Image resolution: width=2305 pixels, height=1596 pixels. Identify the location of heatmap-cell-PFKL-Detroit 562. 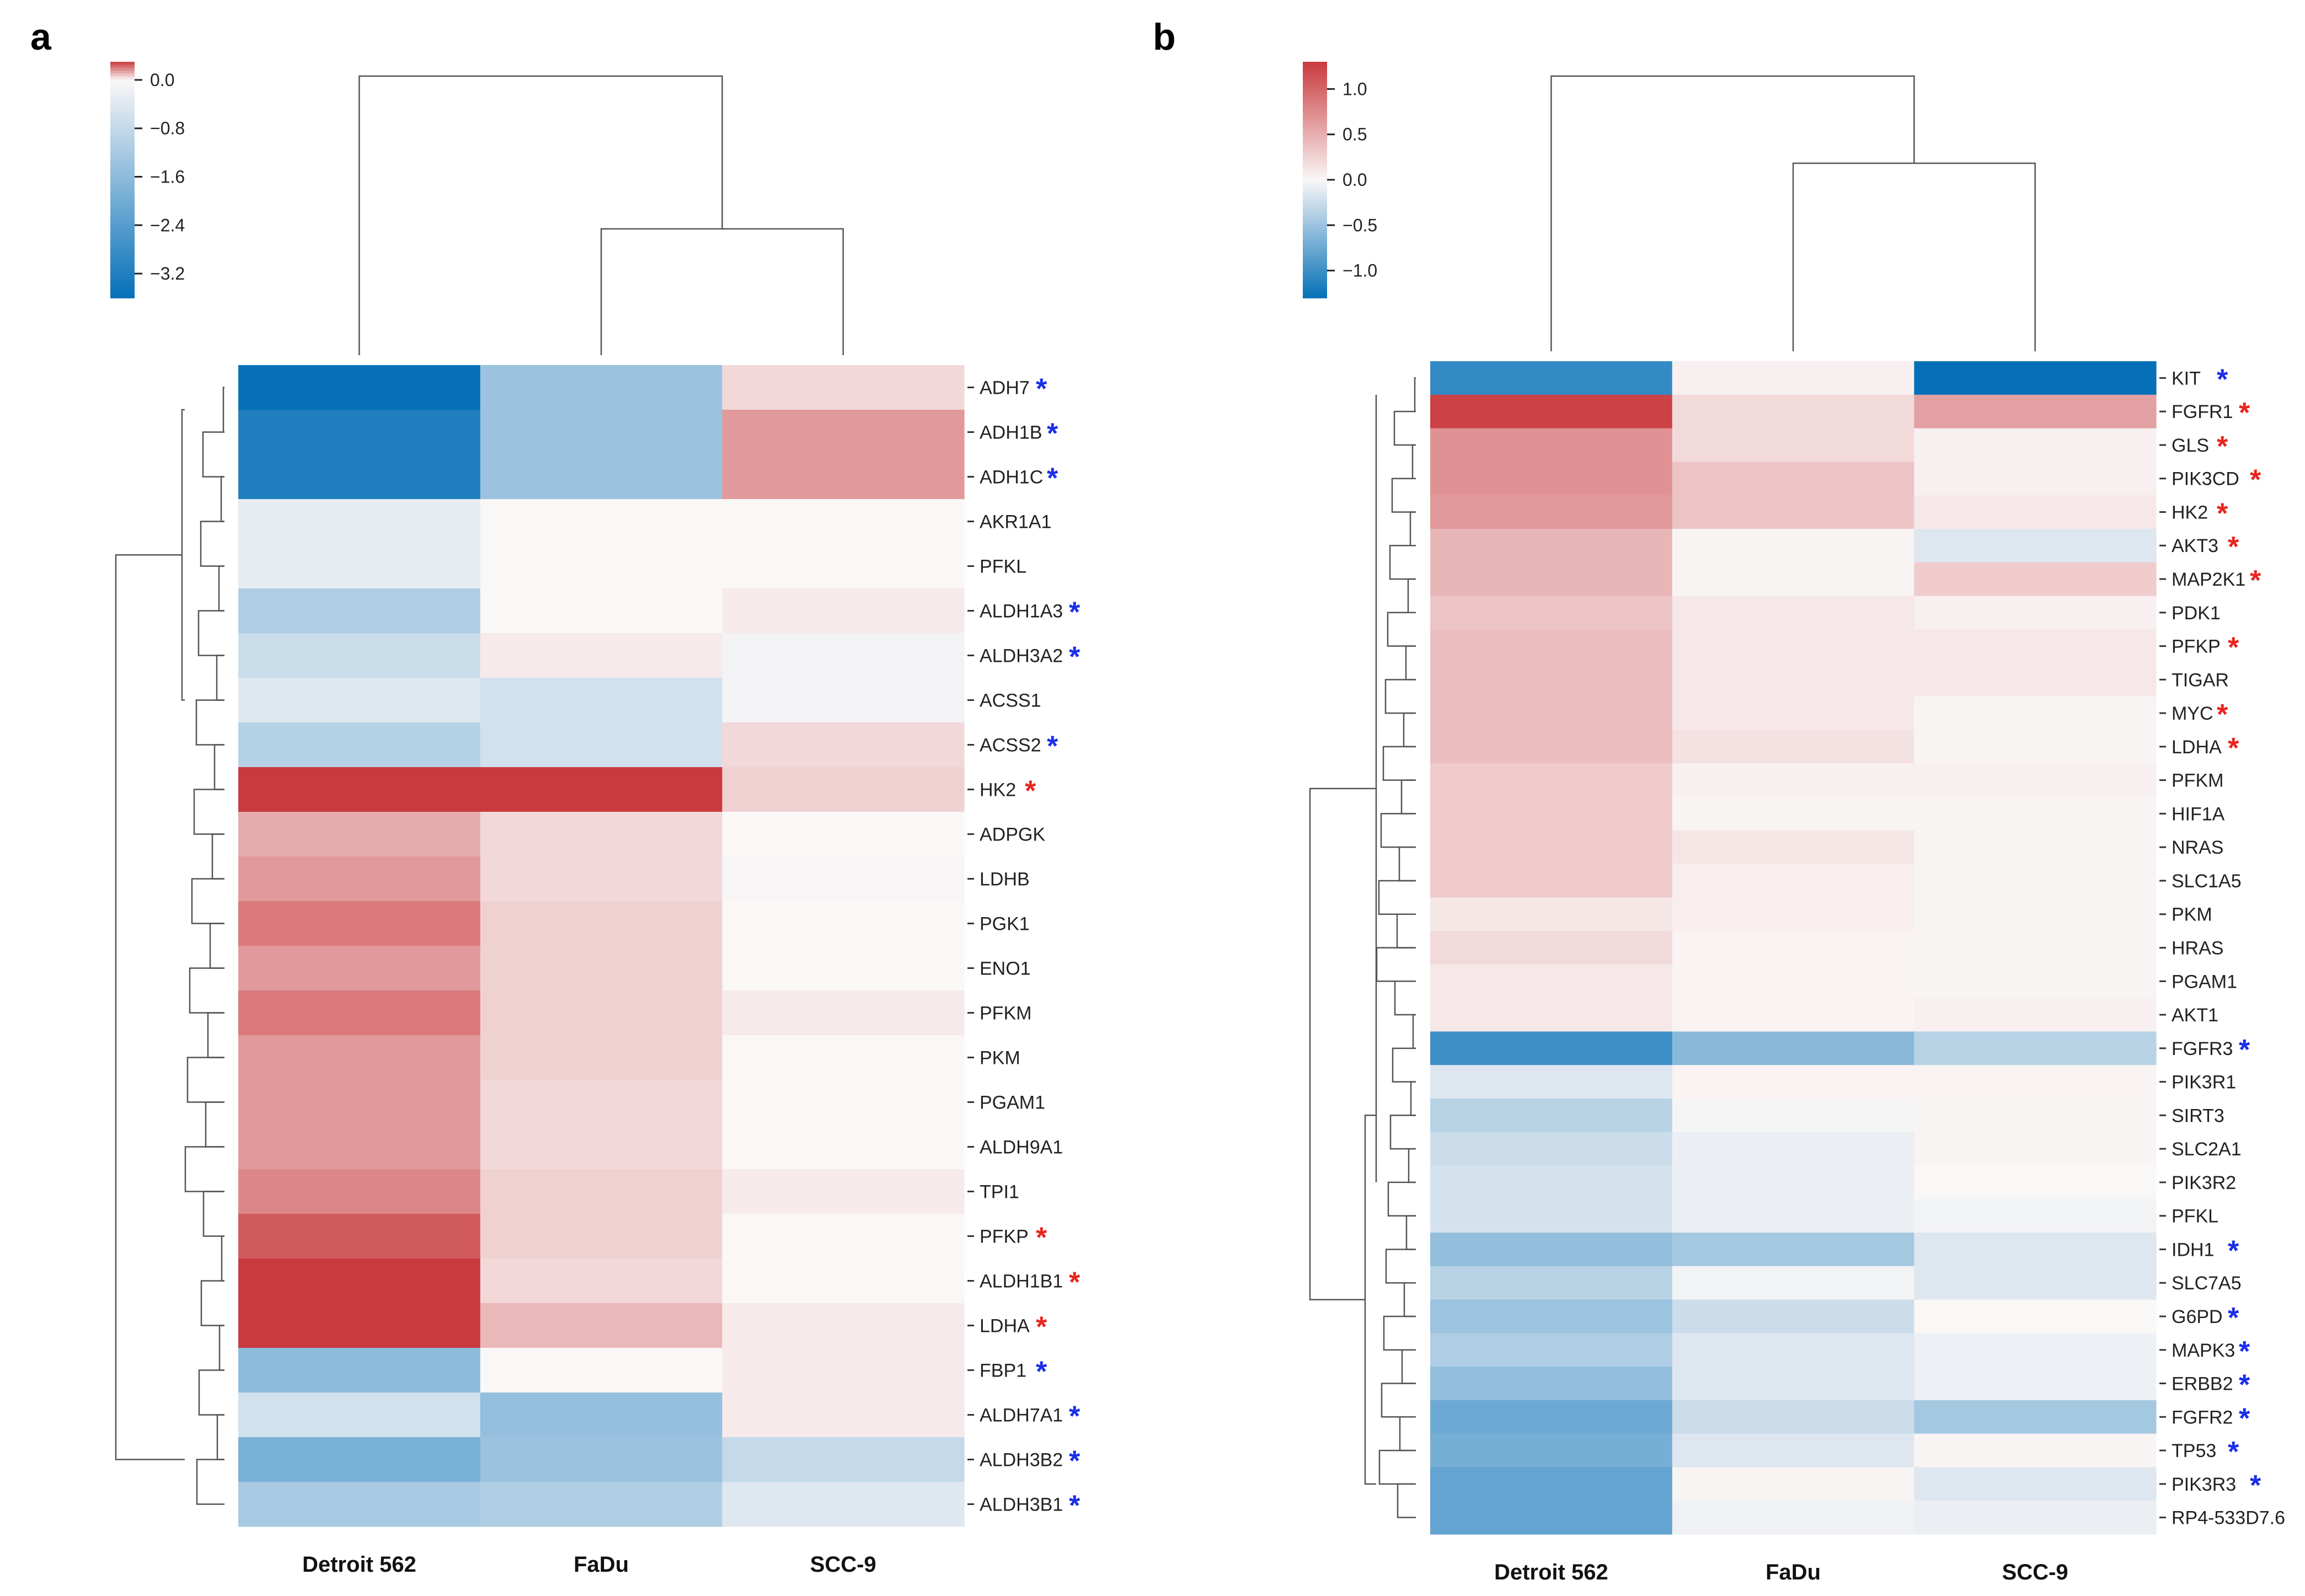
(359, 566).